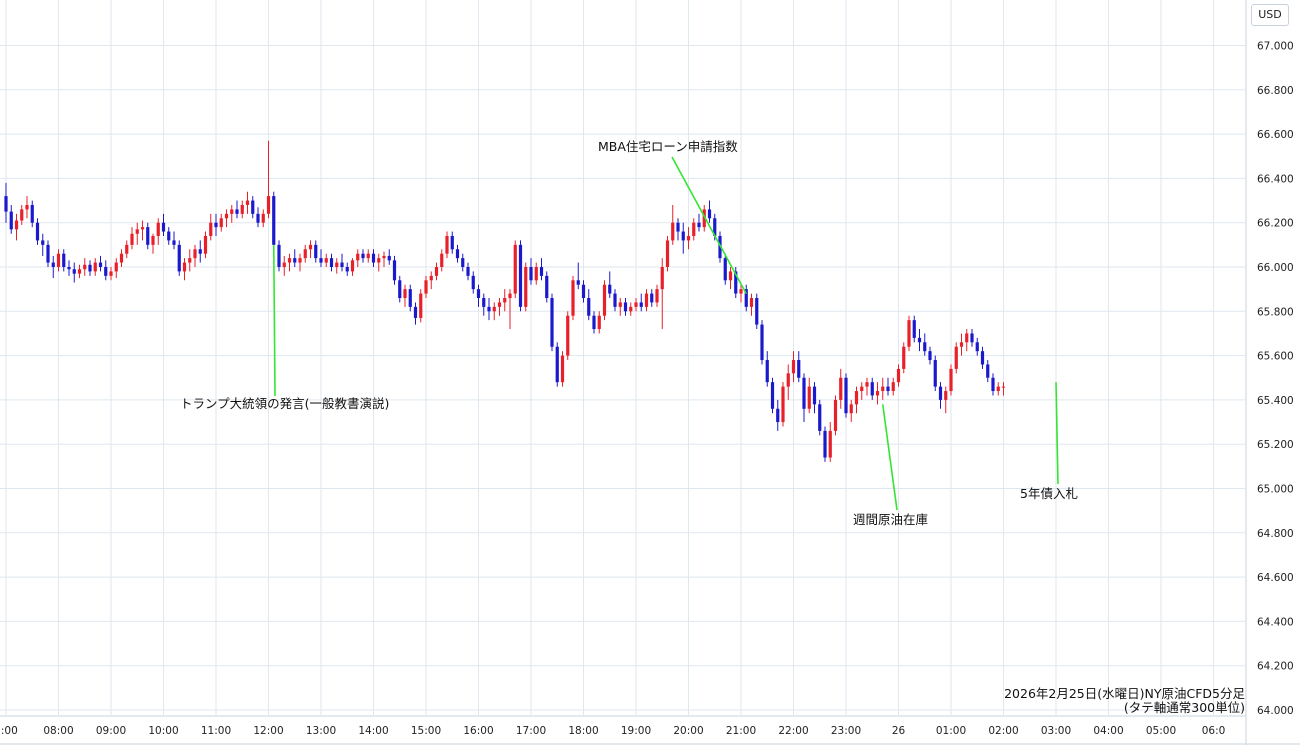 The height and width of the screenshot is (745, 1300). I want to click on x-tick-label: 03:00, so click(1056, 731).